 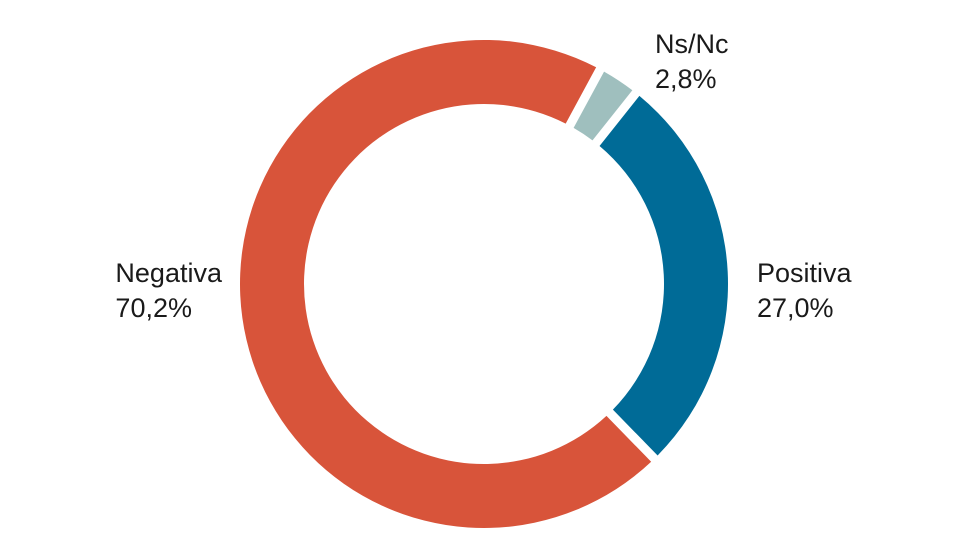 What do you see at coordinates (795, 308) in the screenshot?
I see `slice-value-positiva: 27,0%` at bounding box center [795, 308].